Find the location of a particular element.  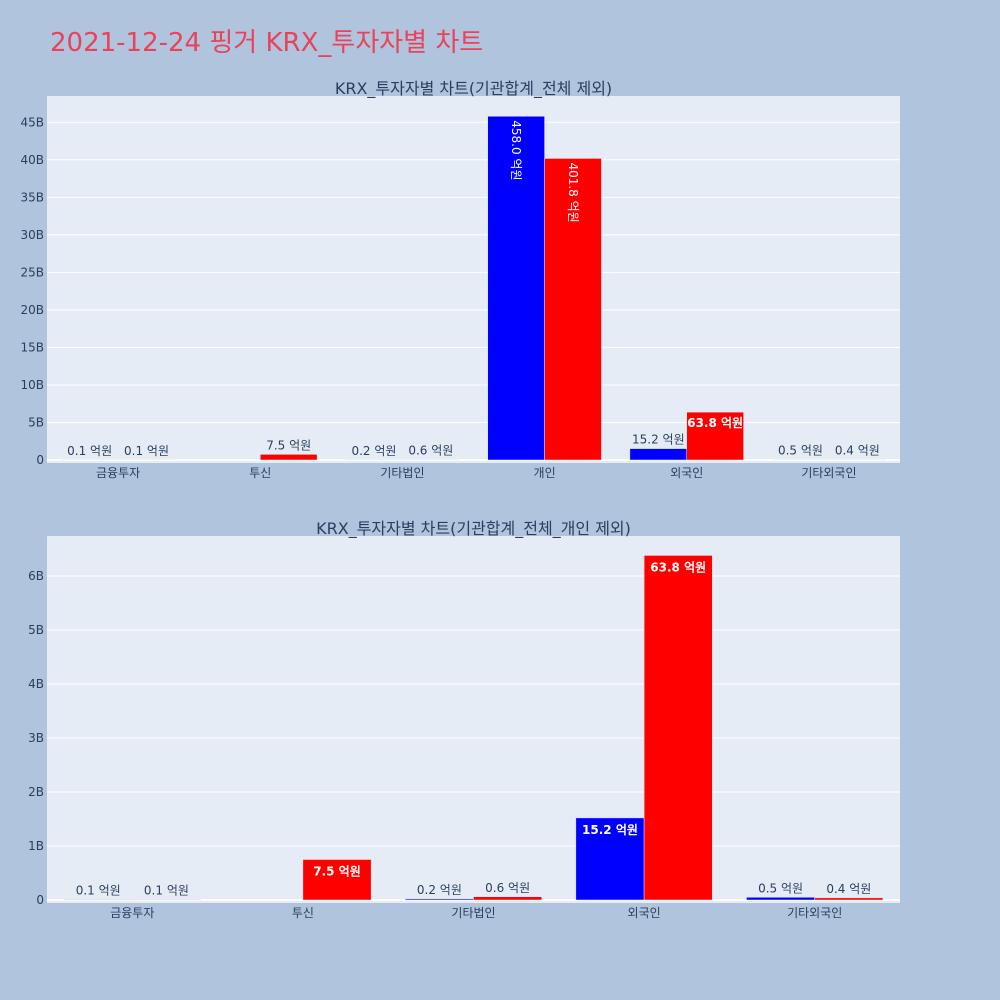

y-tick-label: 2B is located at coordinates (36, 792).